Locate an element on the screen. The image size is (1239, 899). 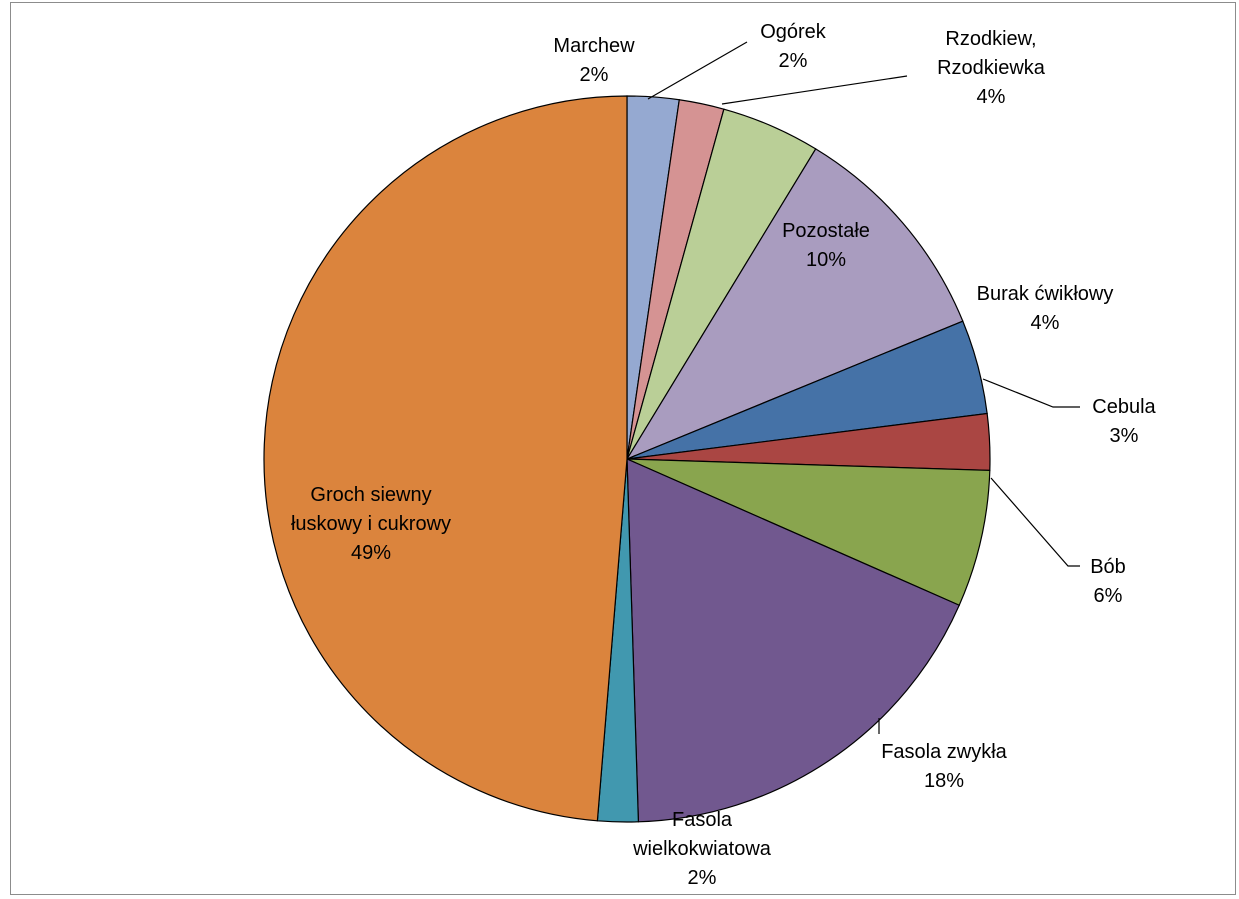
slice-label: Pozostałe 10% is located at coordinates (826, 245).